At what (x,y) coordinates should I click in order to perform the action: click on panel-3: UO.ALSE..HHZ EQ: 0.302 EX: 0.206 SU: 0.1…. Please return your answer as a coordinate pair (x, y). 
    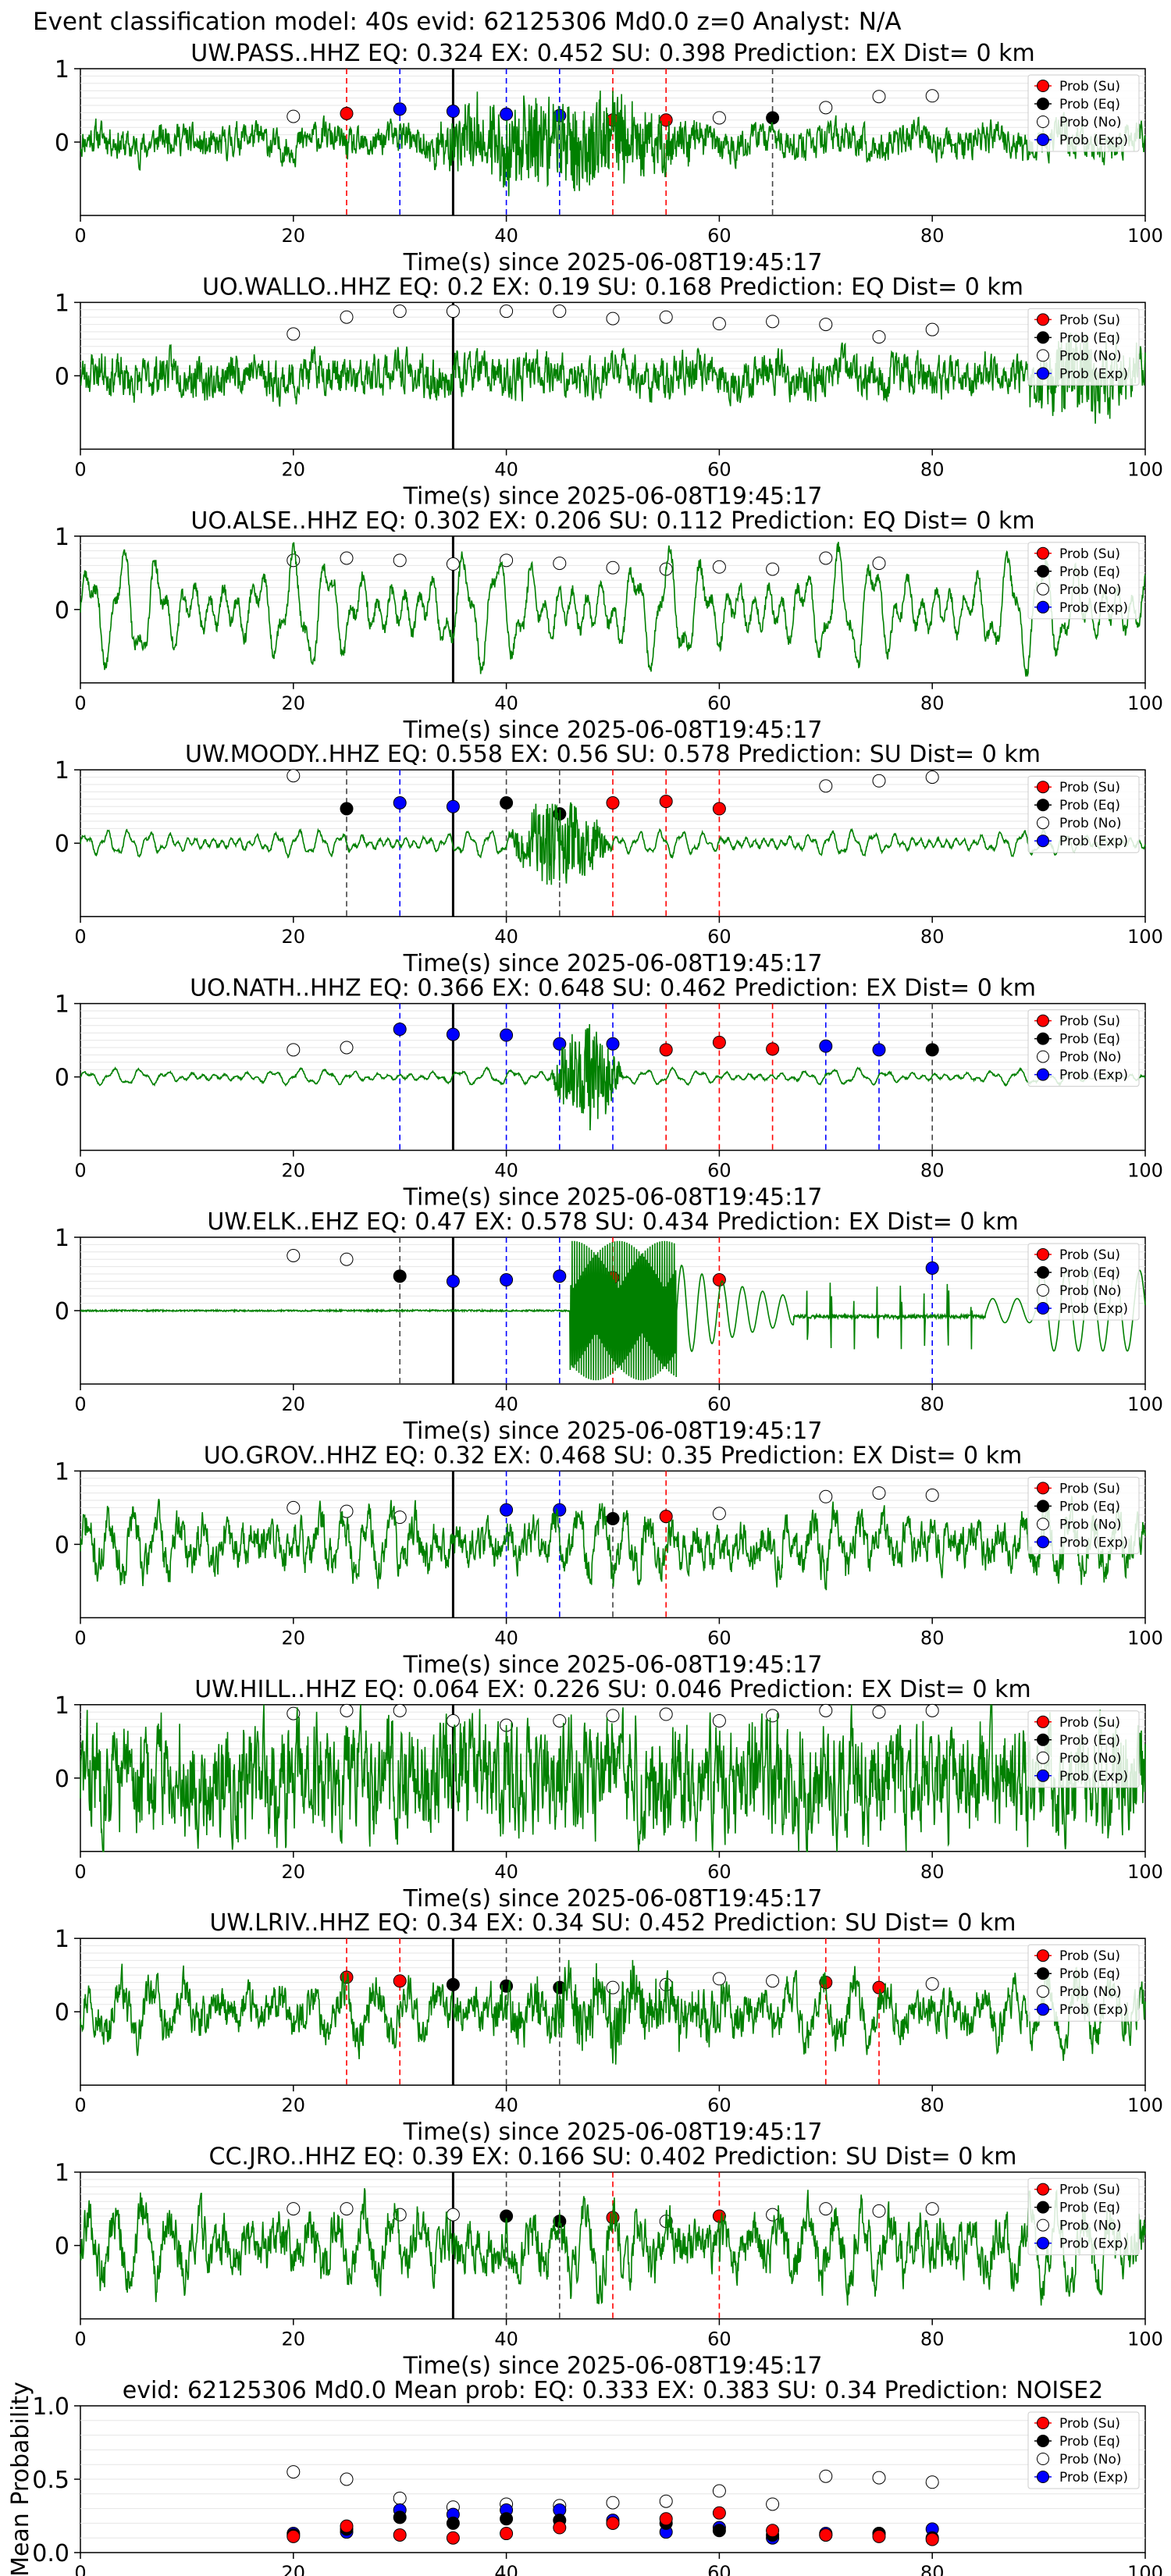
    Looking at the image, I should click on (609, 625).